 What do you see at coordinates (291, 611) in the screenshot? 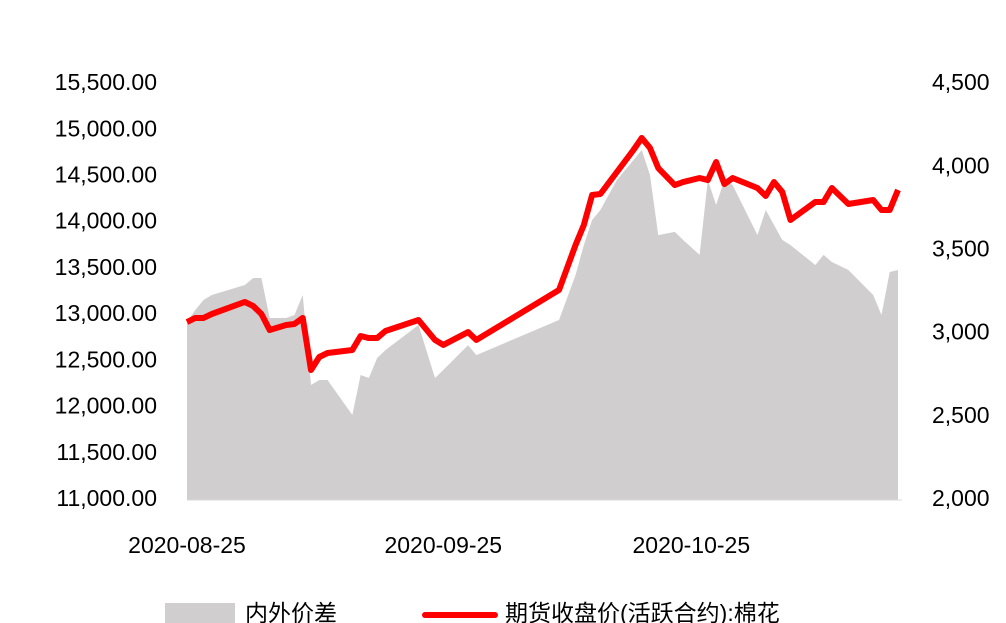
I see `legend-label: 内外价差` at bounding box center [291, 611].